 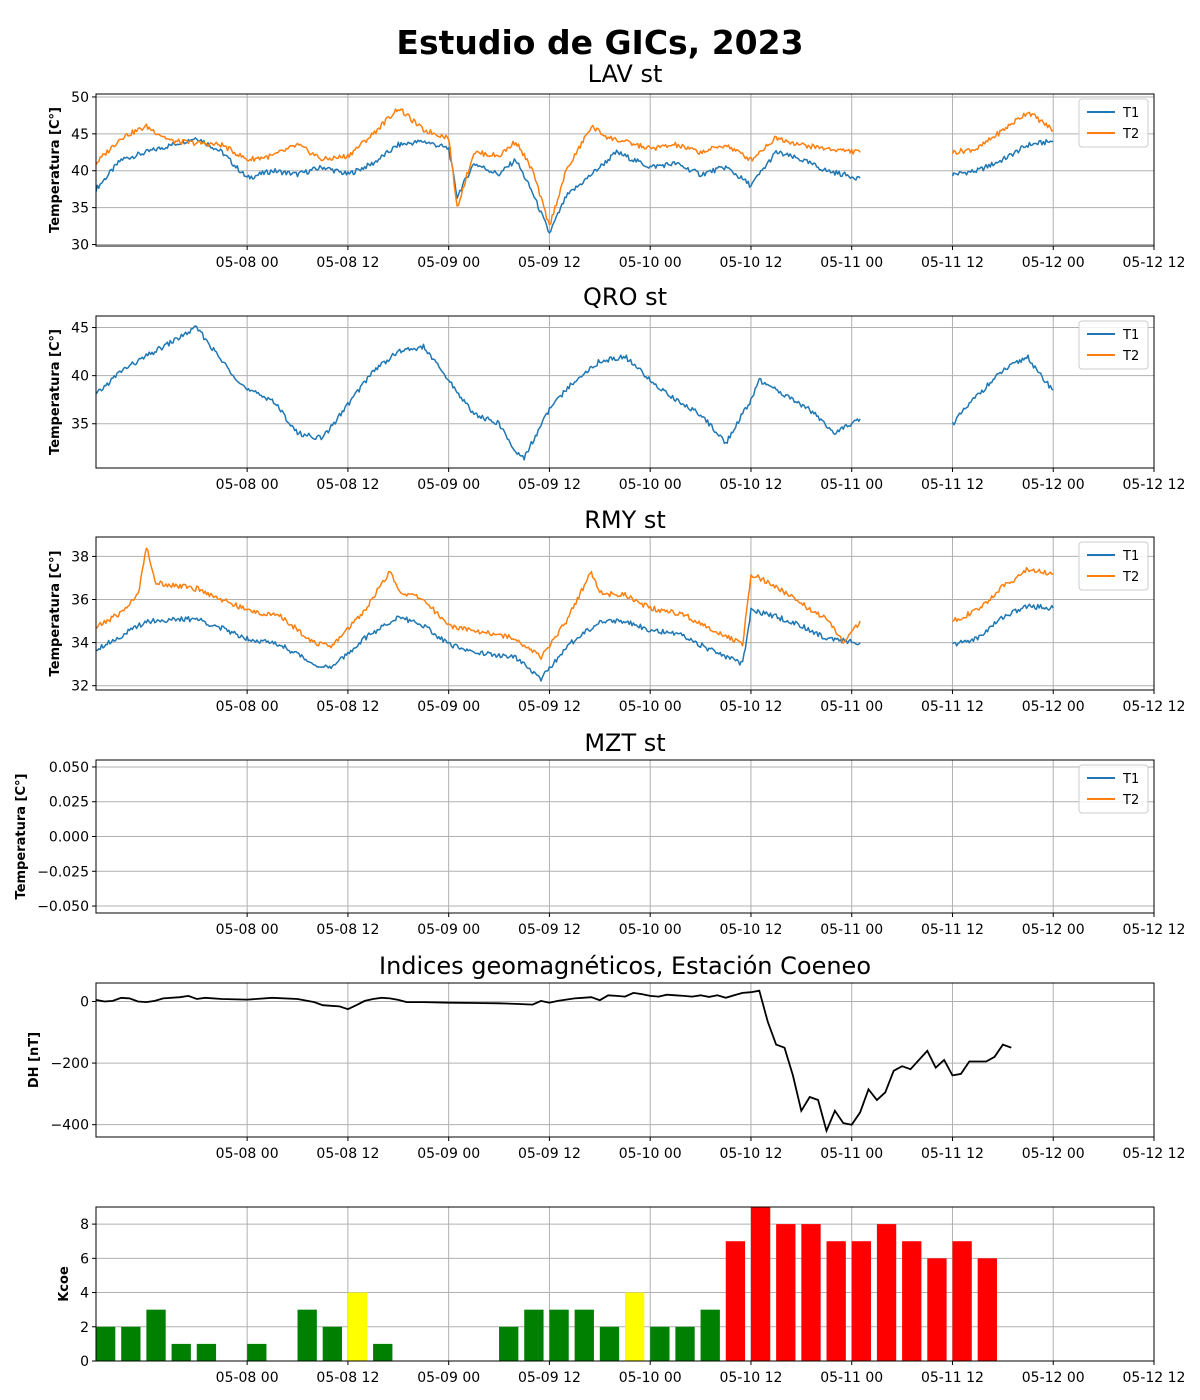 What do you see at coordinates (80, 209) in the screenshot?
I see `y-tick-label: 35` at bounding box center [80, 209].